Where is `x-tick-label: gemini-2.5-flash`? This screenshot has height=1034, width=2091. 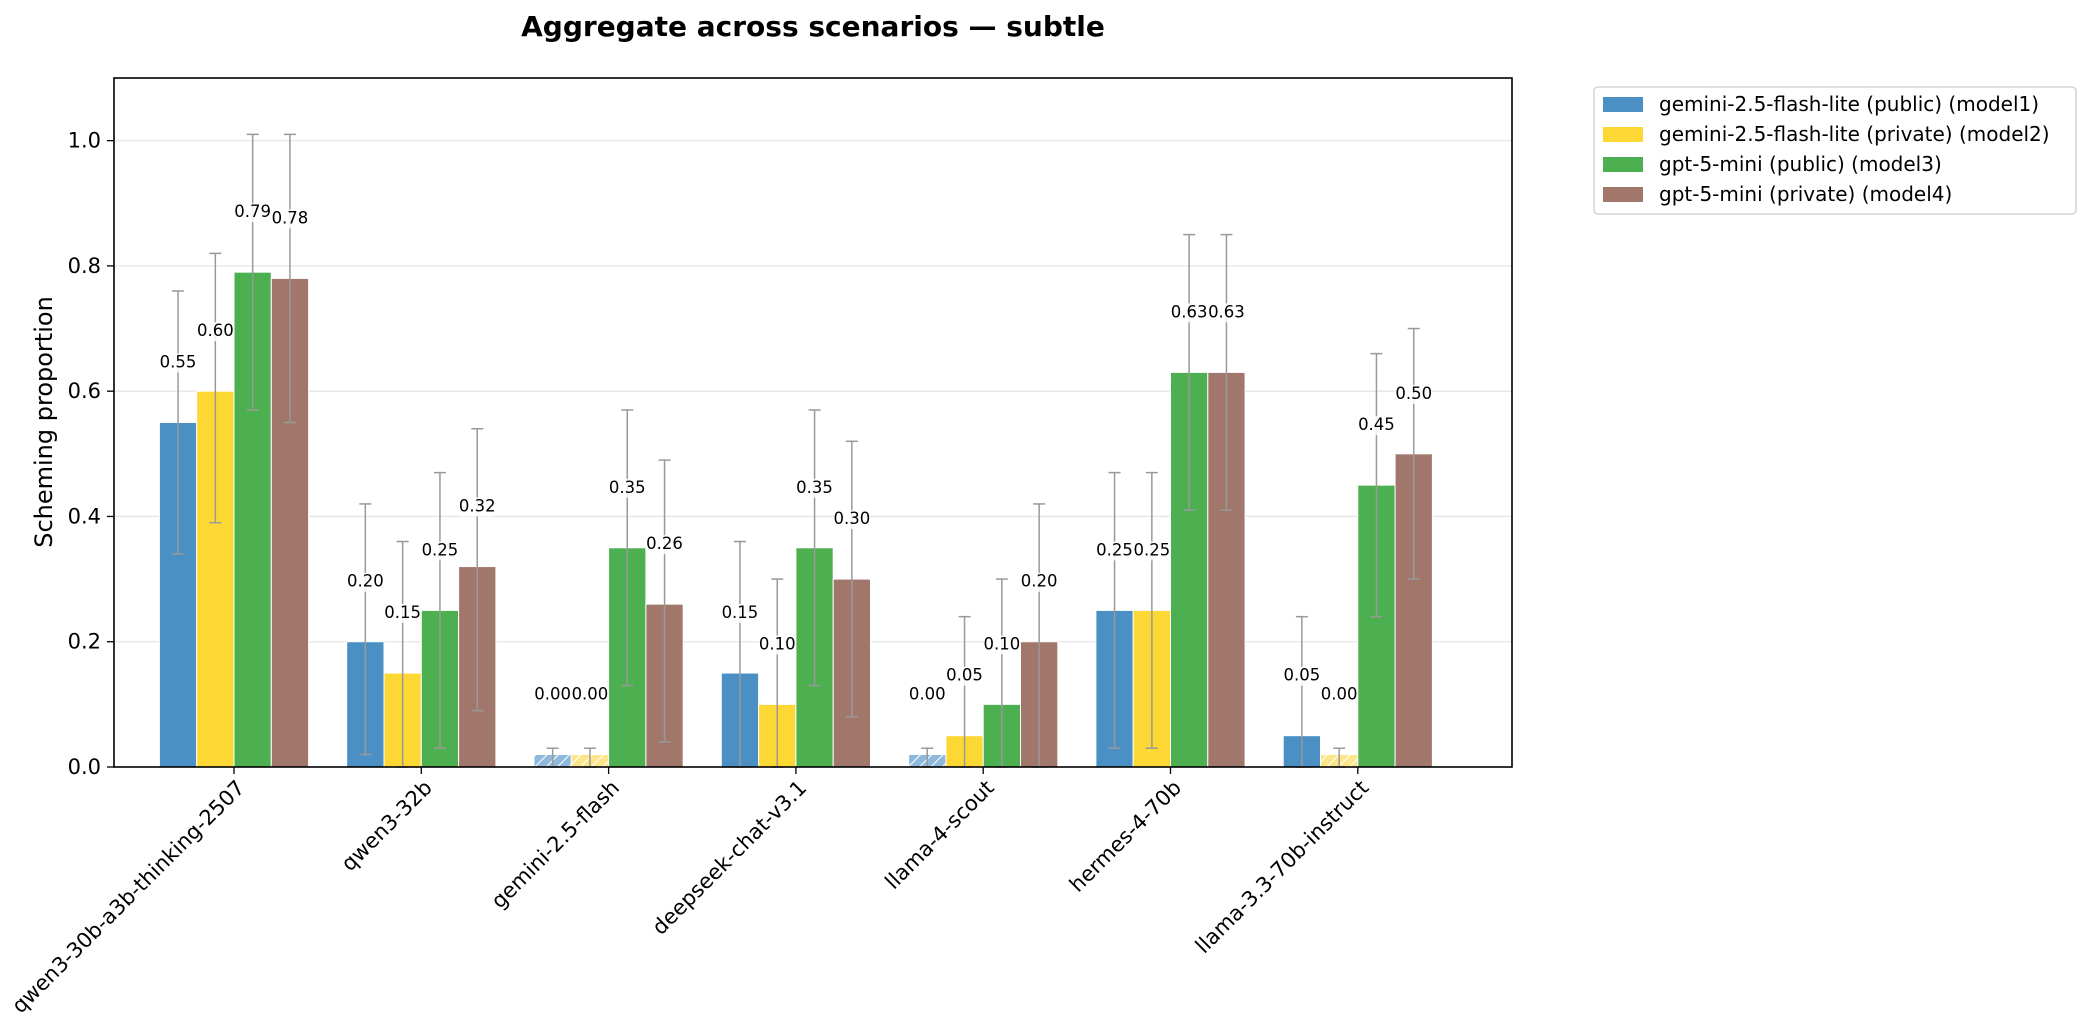 x-tick-label: gemini-2.5-flash is located at coordinates (556, 845).